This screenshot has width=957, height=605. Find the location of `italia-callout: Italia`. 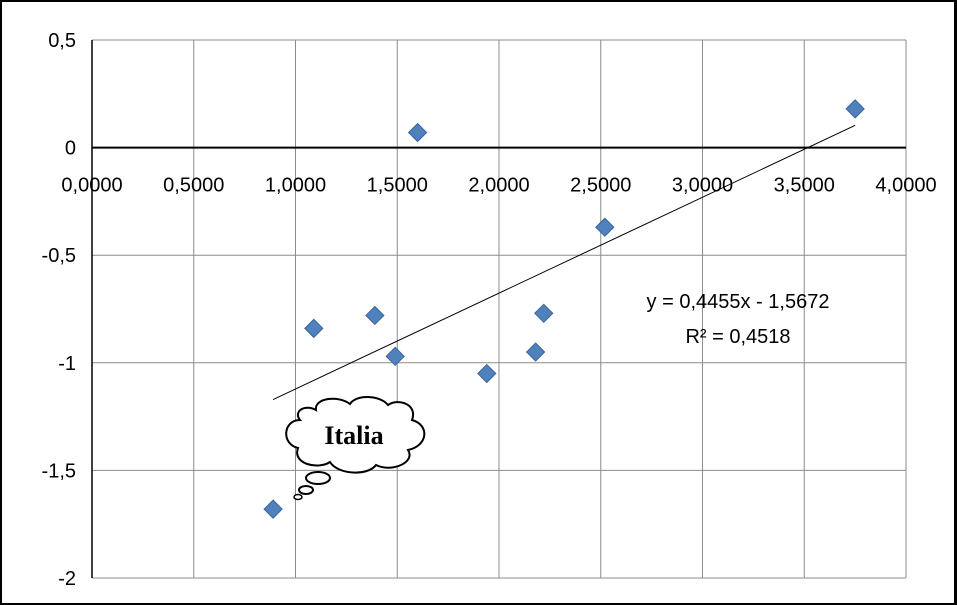

italia-callout: Italia is located at coordinates (355, 448).